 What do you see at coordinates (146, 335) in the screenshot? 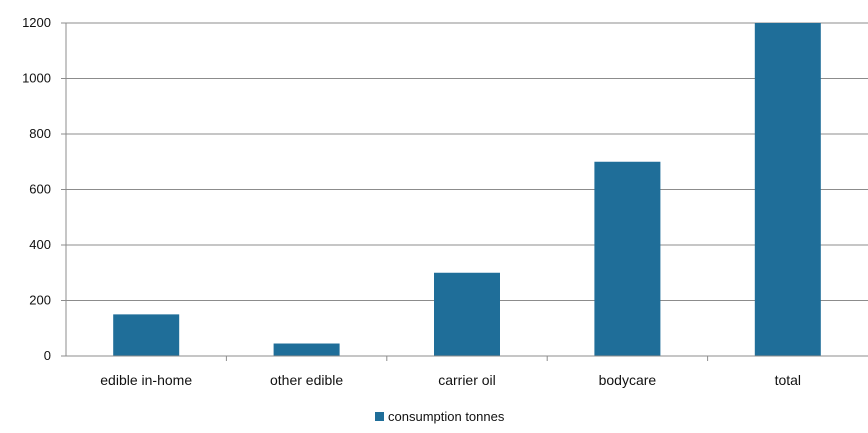
I see `bar-edible-in-home` at bounding box center [146, 335].